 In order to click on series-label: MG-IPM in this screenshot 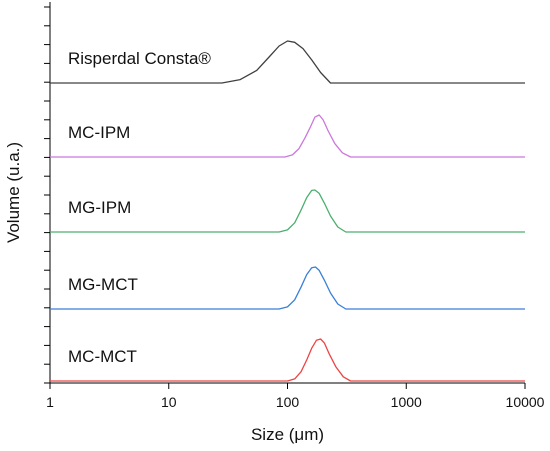, I will do `click(99, 207)`.